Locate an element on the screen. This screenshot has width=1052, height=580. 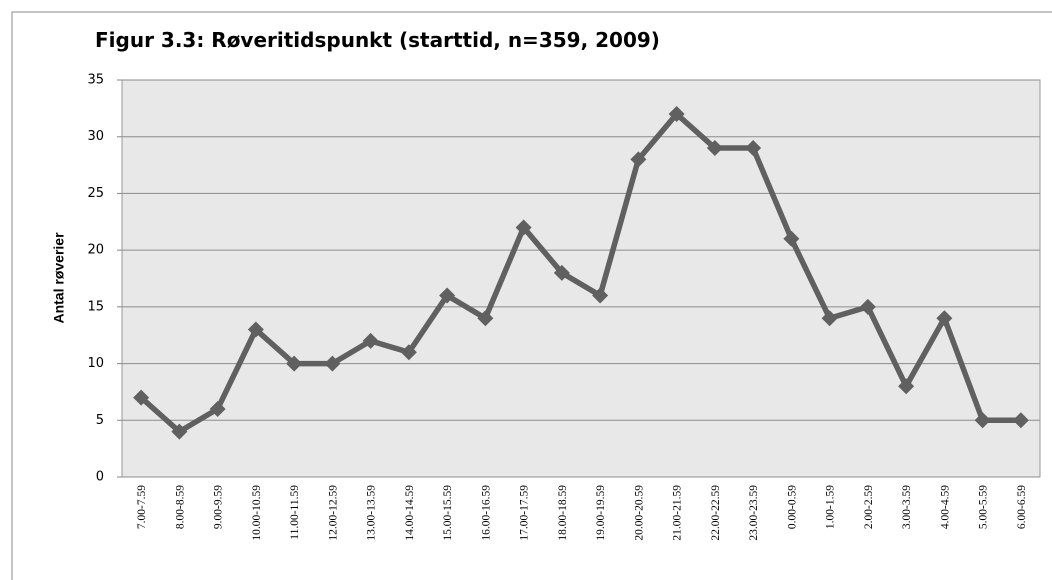
x-tick-label: 9.00-9.59 is located at coordinates (219, 507).